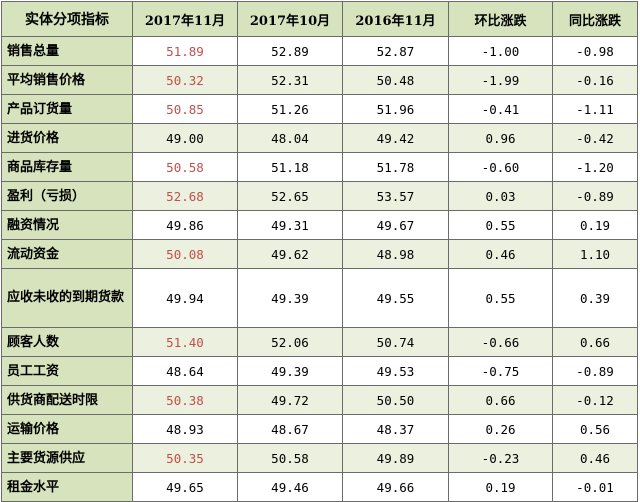 The width and height of the screenshot is (640, 502). Describe the element at coordinates (395, 342) in the screenshot. I see `value-nov-2016: 50.74` at that location.